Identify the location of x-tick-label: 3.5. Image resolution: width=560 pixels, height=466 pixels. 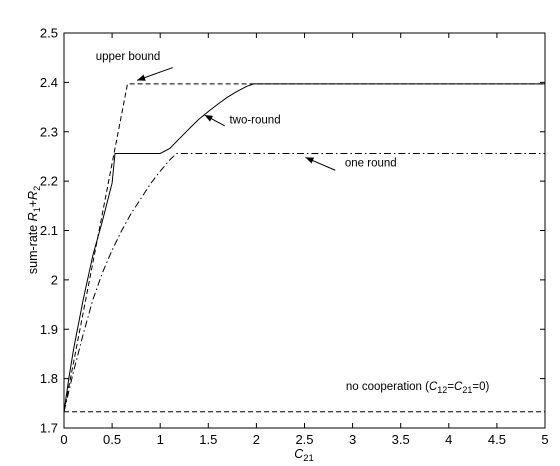
(401, 439).